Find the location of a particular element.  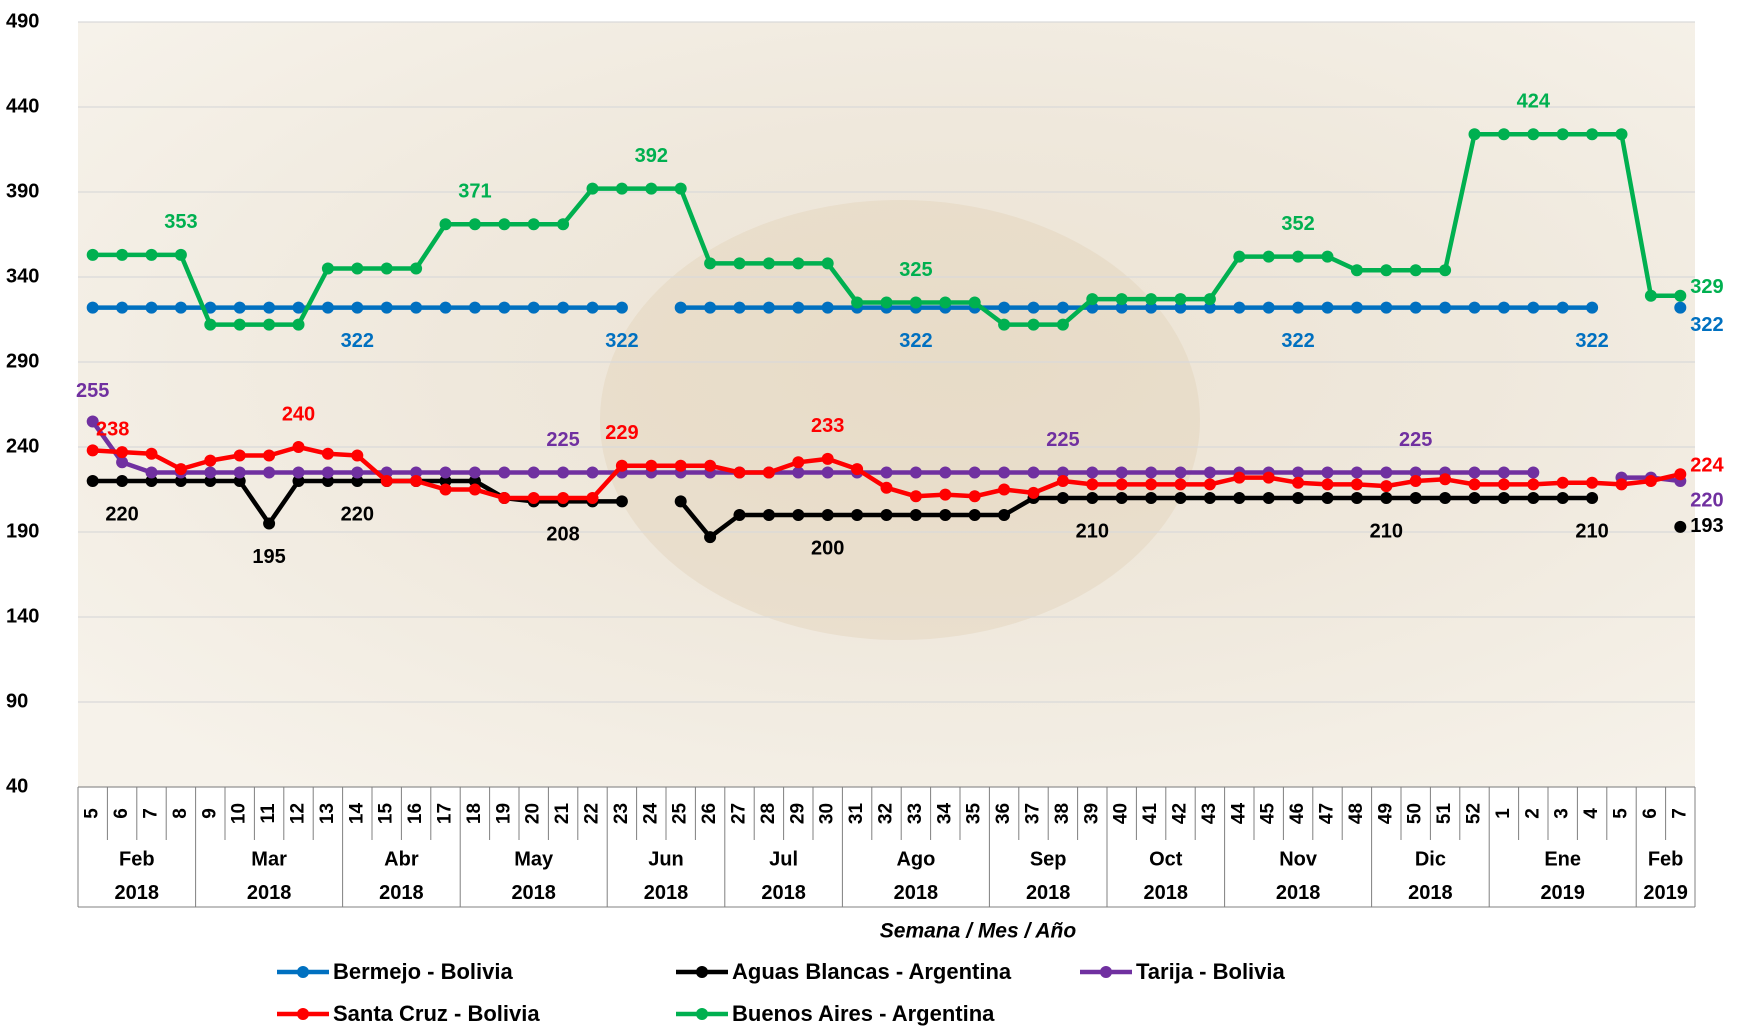

x-tick-label: 12 is located at coordinates (298, 813).